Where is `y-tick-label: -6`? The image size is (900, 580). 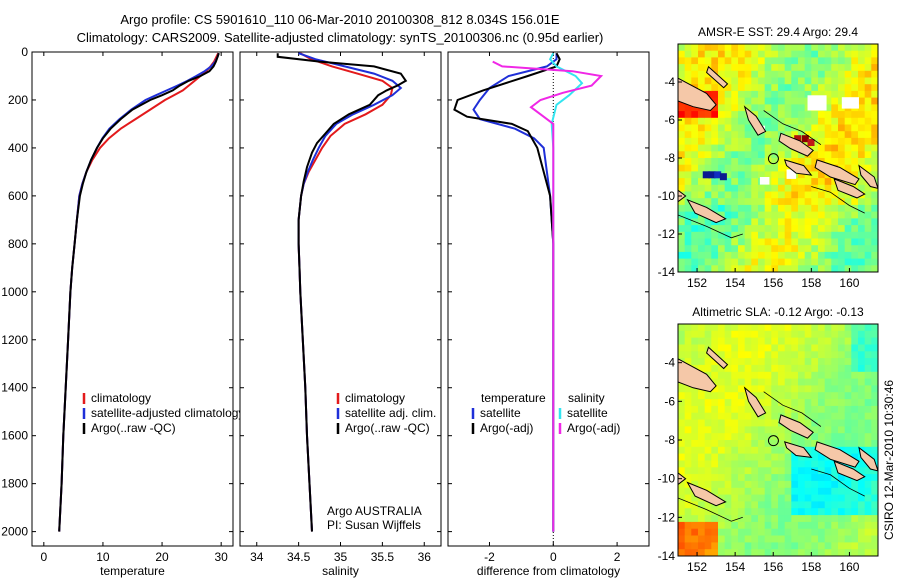 y-tick-label: -6 is located at coordinates (669, 401).